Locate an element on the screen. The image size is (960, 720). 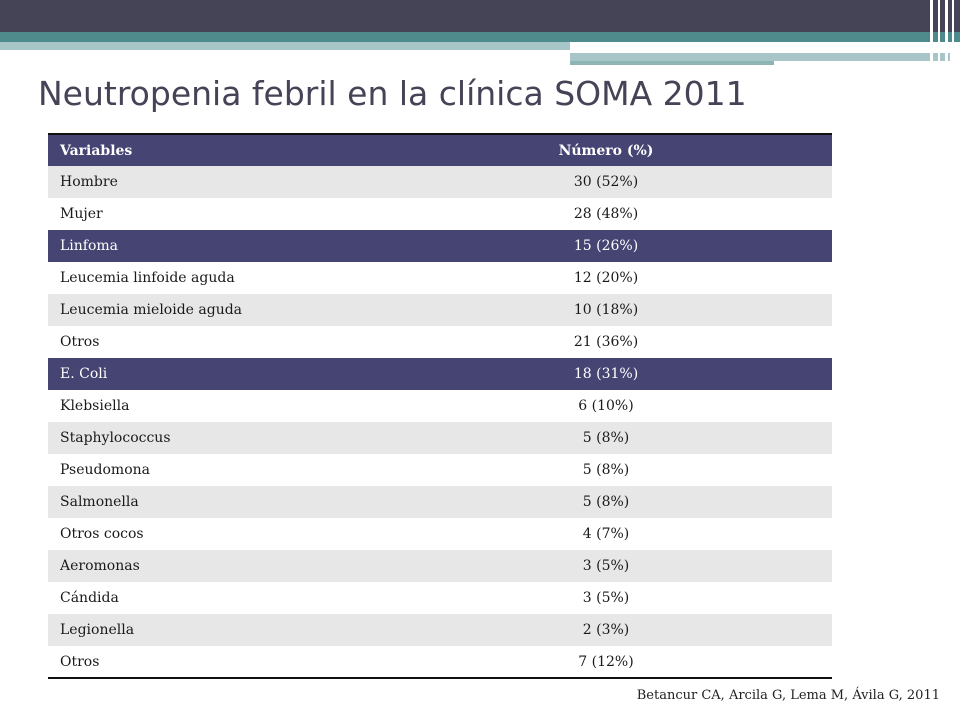
cell-number: 21 (36%) is located at coordinates (550, 342).